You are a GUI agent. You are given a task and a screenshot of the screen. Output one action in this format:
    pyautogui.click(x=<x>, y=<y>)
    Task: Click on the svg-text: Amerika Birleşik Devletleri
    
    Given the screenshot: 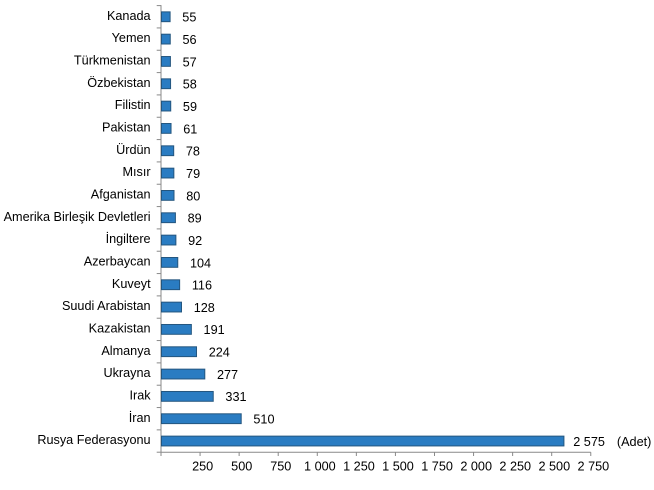 What is the action you would take?
    pyautogui.click(x=77, y=217)
    